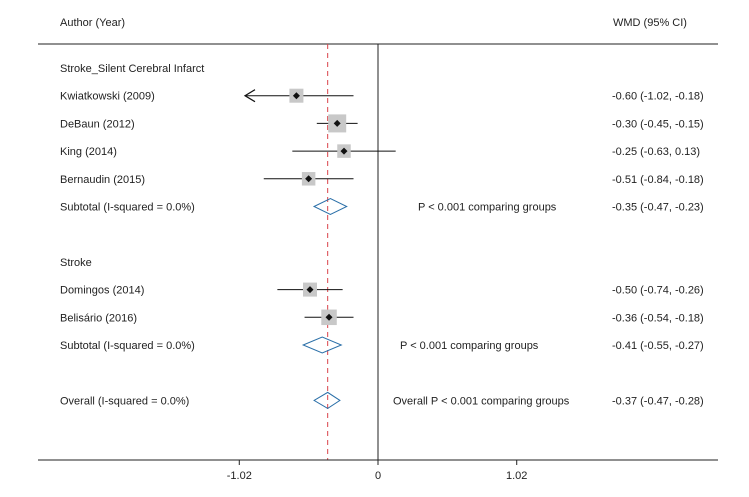 The width and height of the screenshot is (749, 497). I want to click on x-axis-ticks: -1.02 0 1.02, so click(377, 471).